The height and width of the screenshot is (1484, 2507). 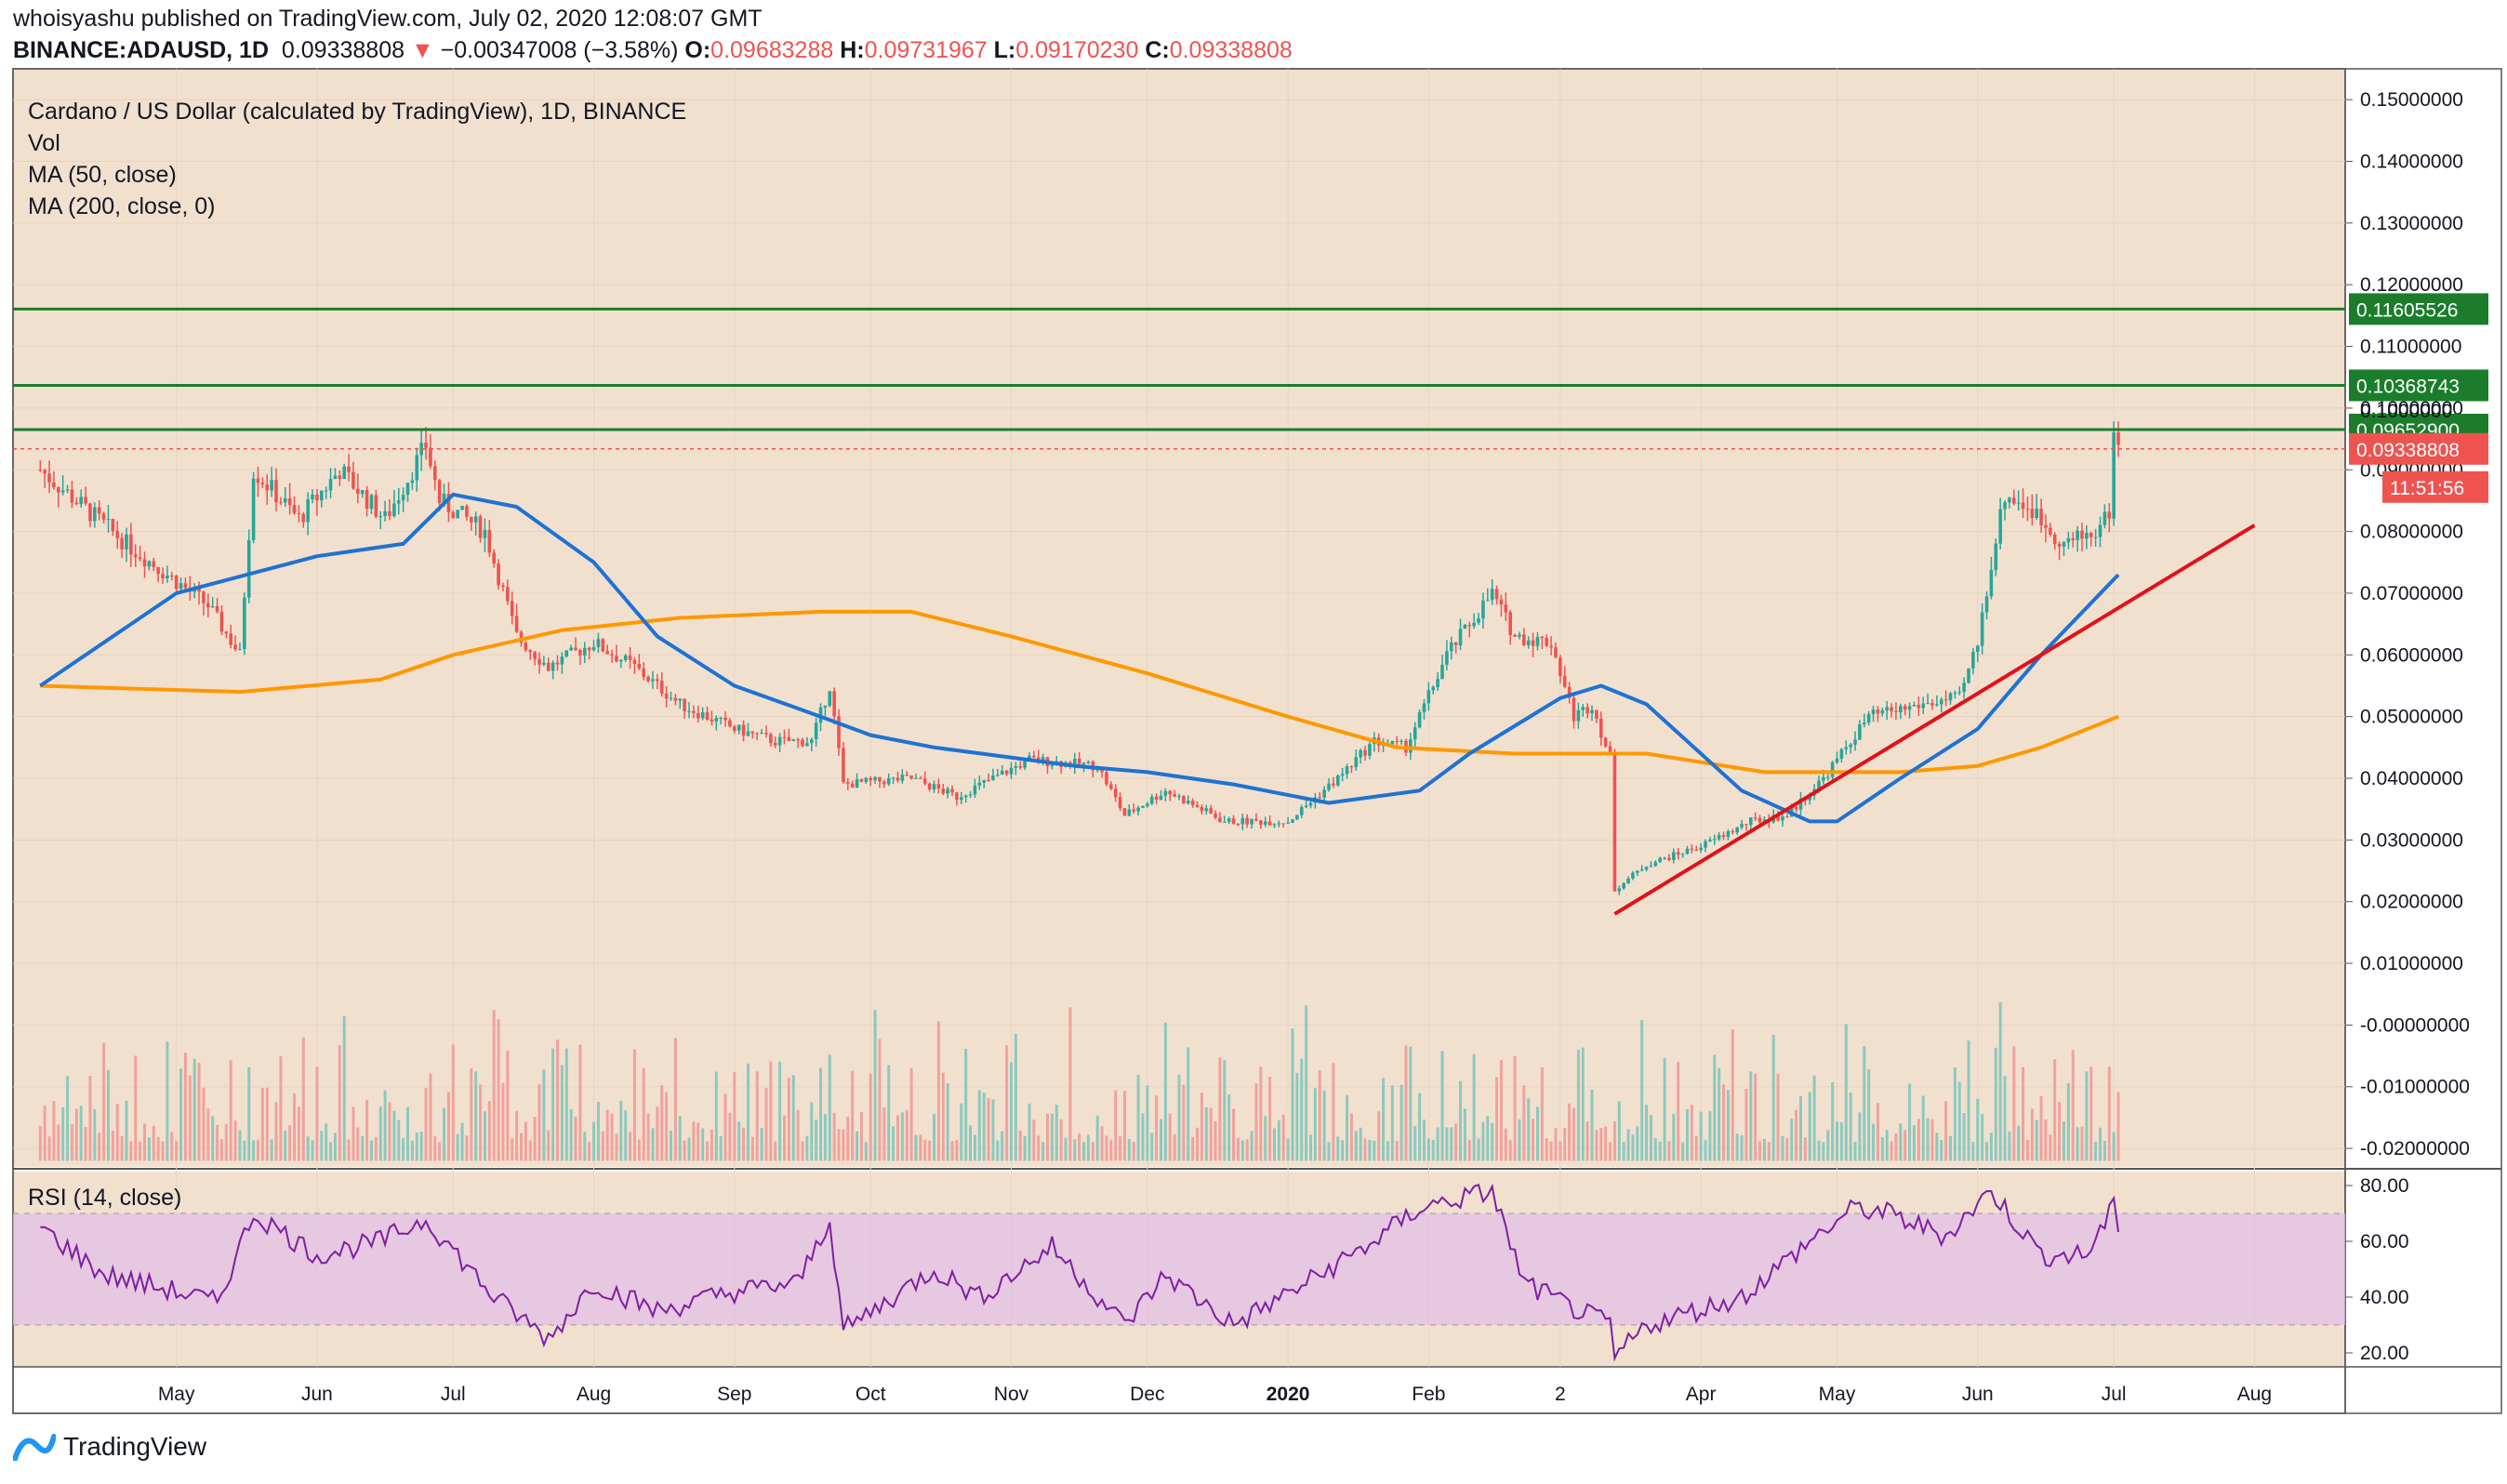 I want to click on last-price-label: 0.09338808, so click(x=2408, y=450).